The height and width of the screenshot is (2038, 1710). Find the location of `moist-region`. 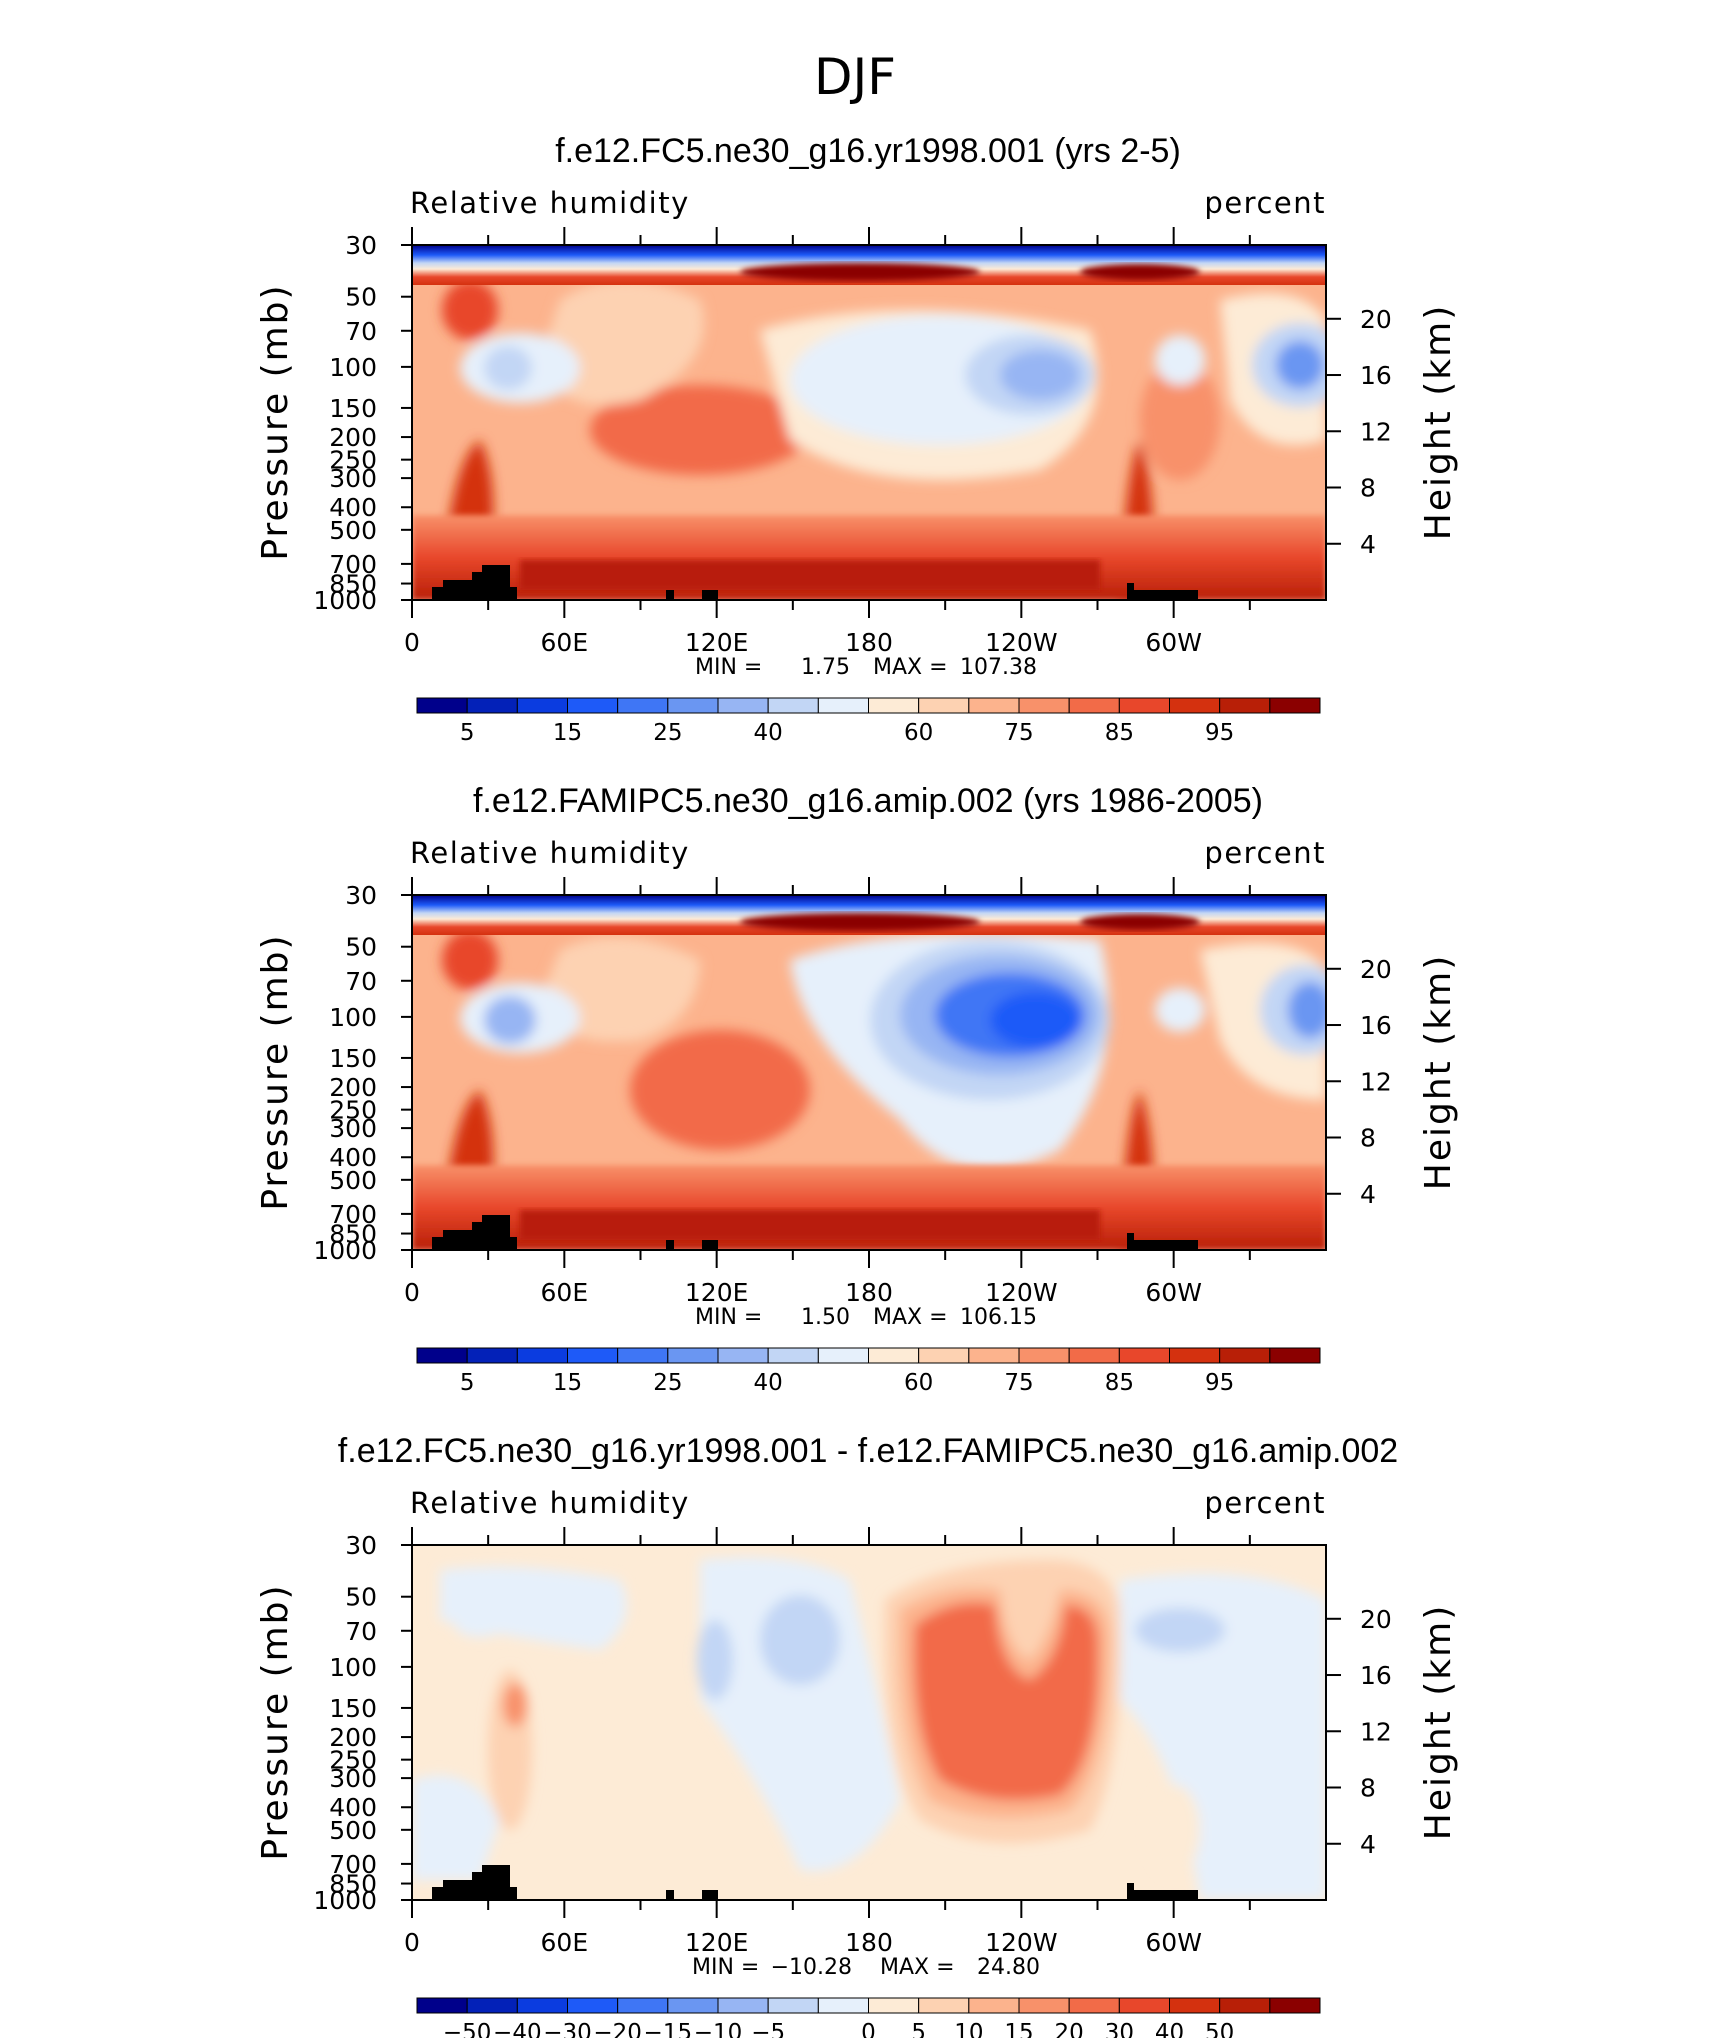

moist-region is located at coordinates (1180, 420).